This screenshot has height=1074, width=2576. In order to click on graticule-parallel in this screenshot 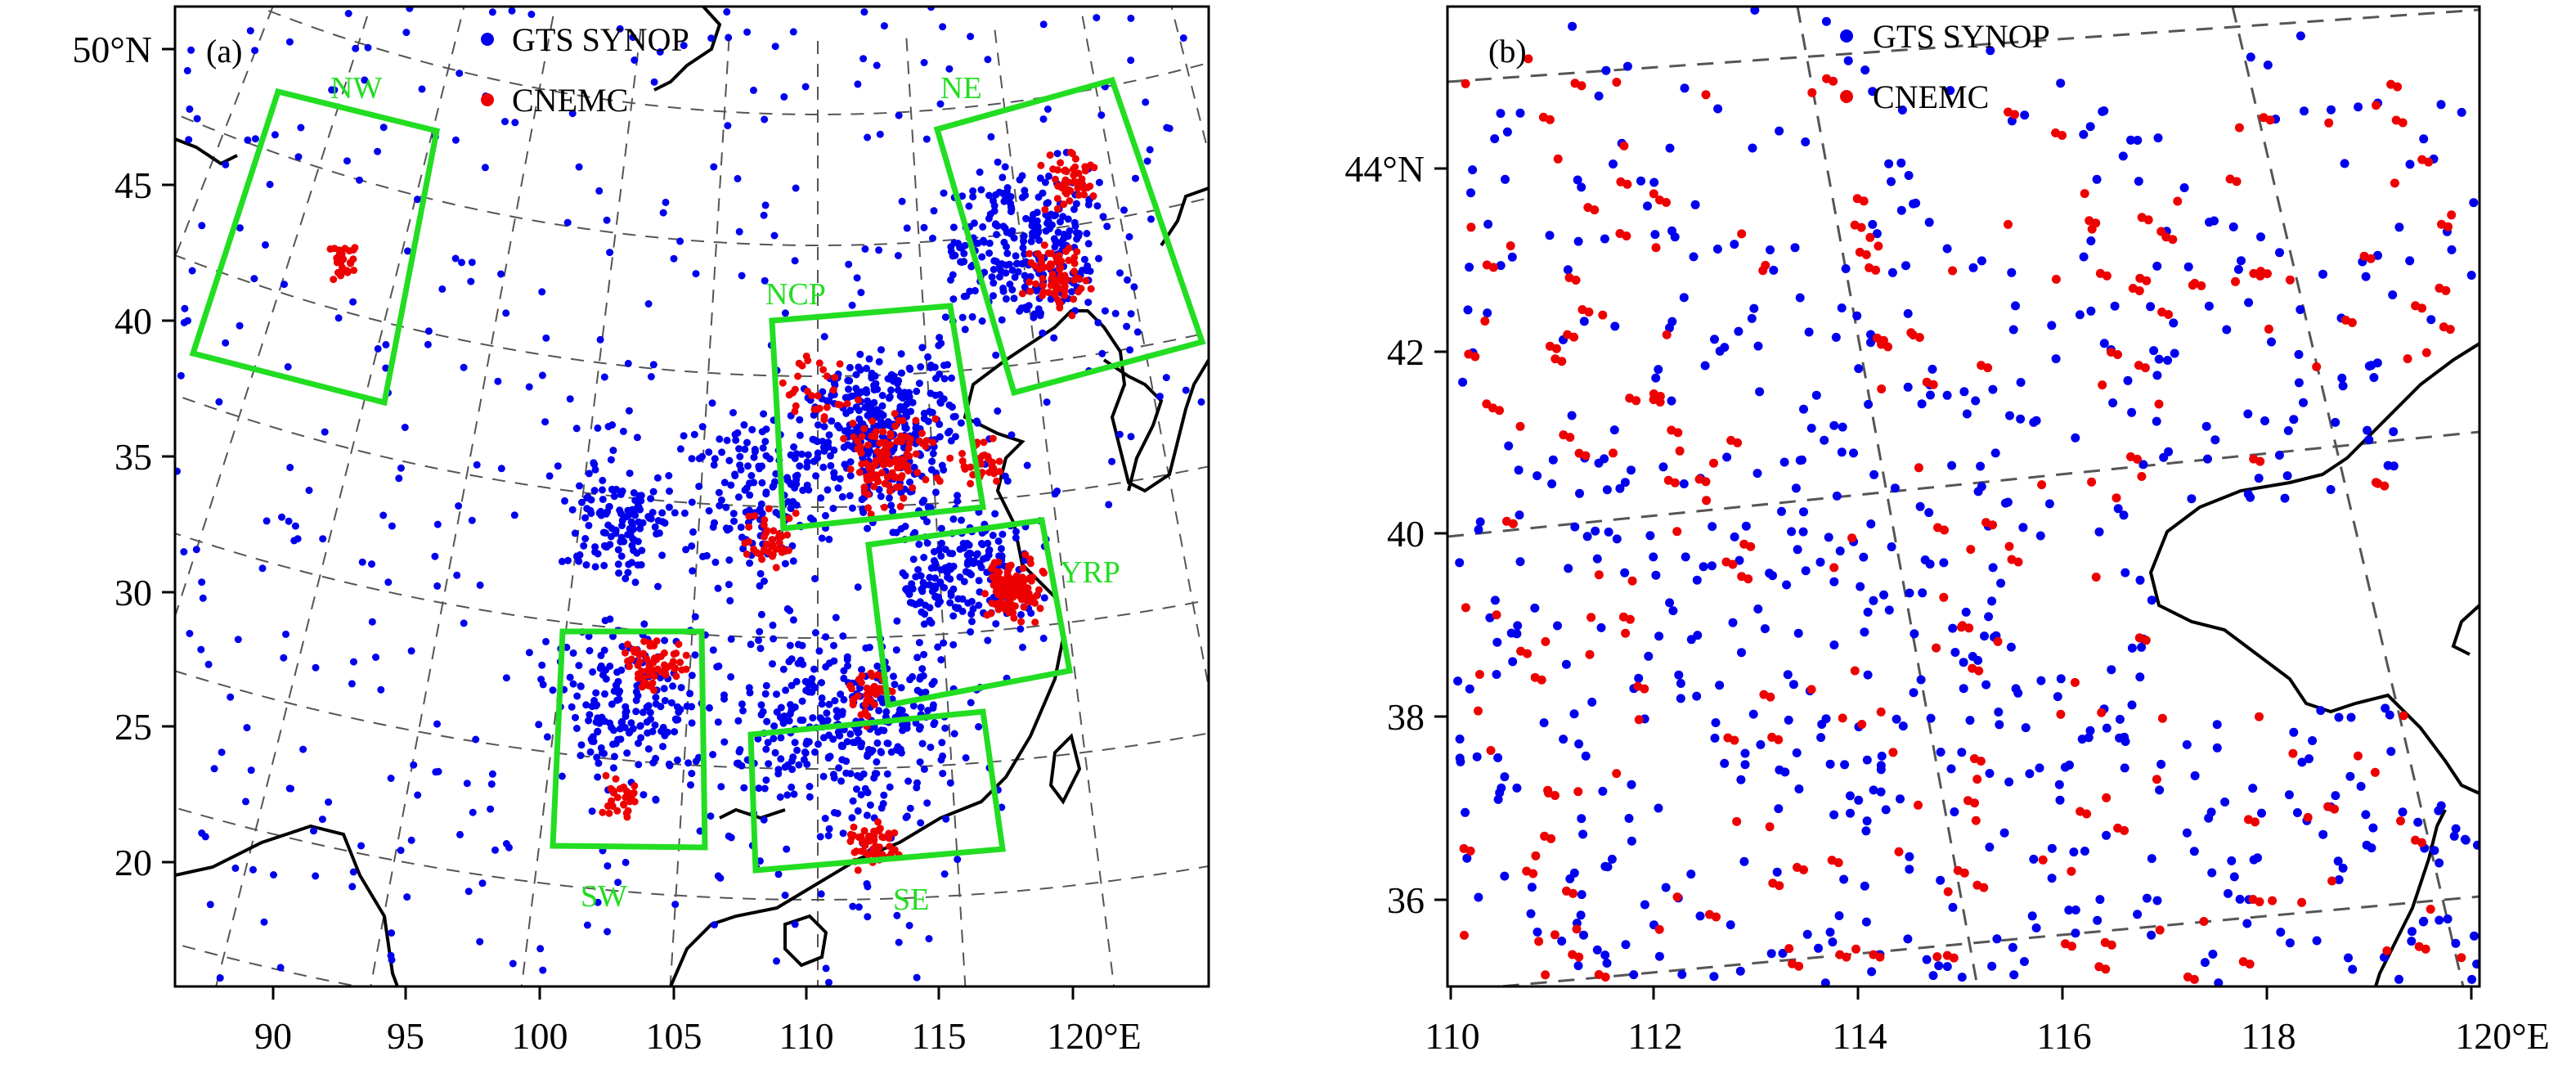, I will do `click(1964, 484)`.